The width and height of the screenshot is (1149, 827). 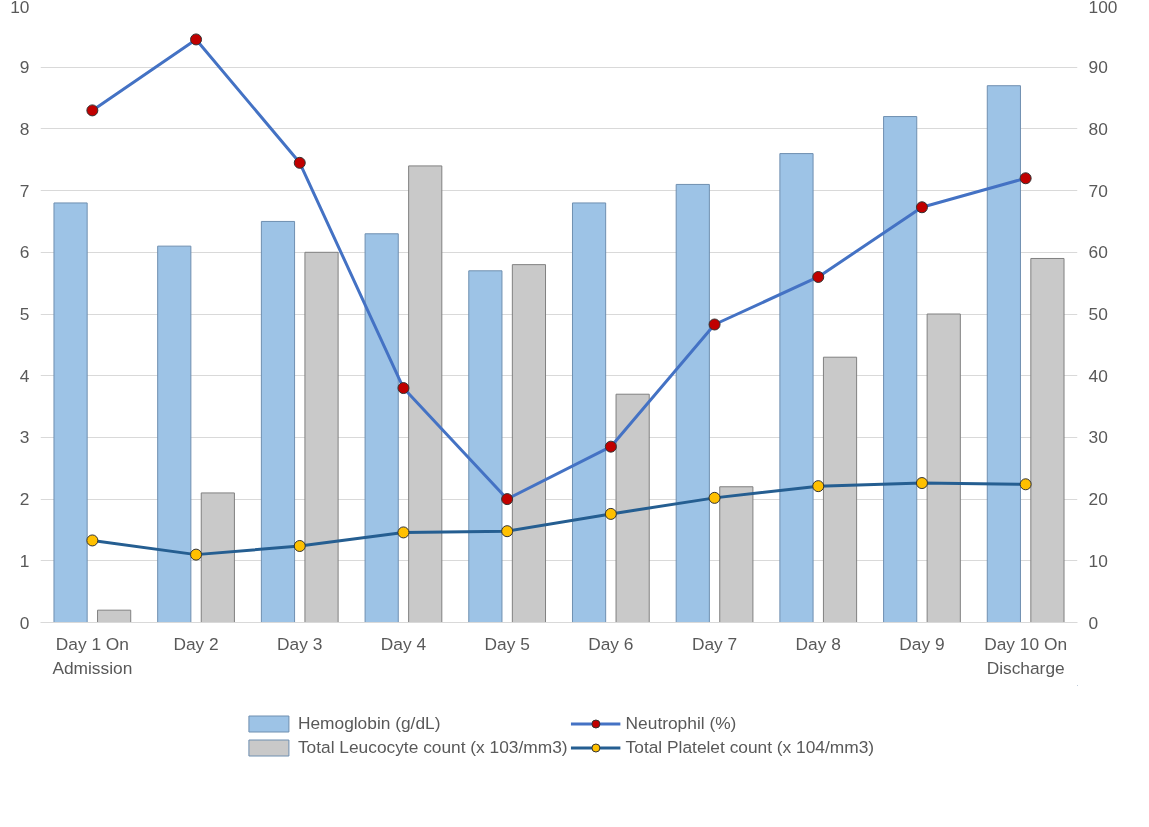 What do you see at coordinates (922, 643) in the screenshot?
I see `x-tick-label: Day 9` at bounding box center [922, 643].